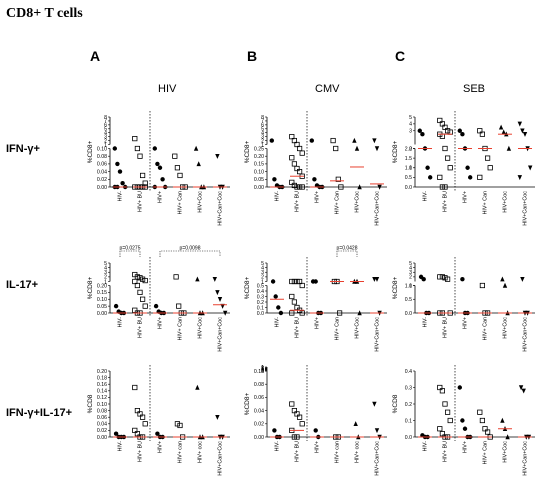 This screenshot has width=550, height=482. I want to click on row-label: IFN-γ+, so click(23, 149).